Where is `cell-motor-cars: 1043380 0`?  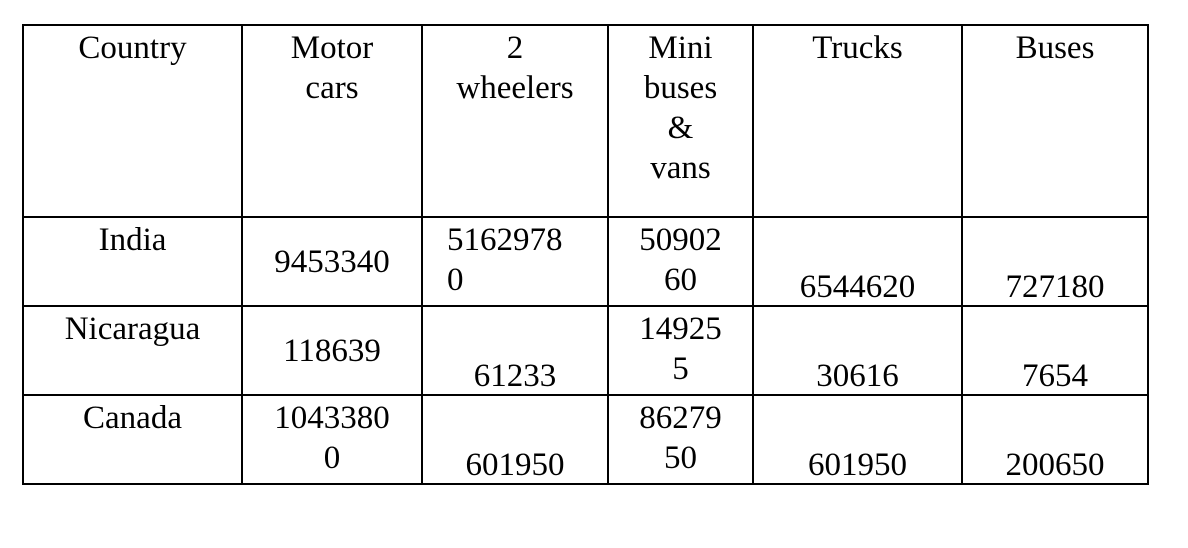
cell-motor-cars: 1043380 0 is located at coordinates (332, 439).